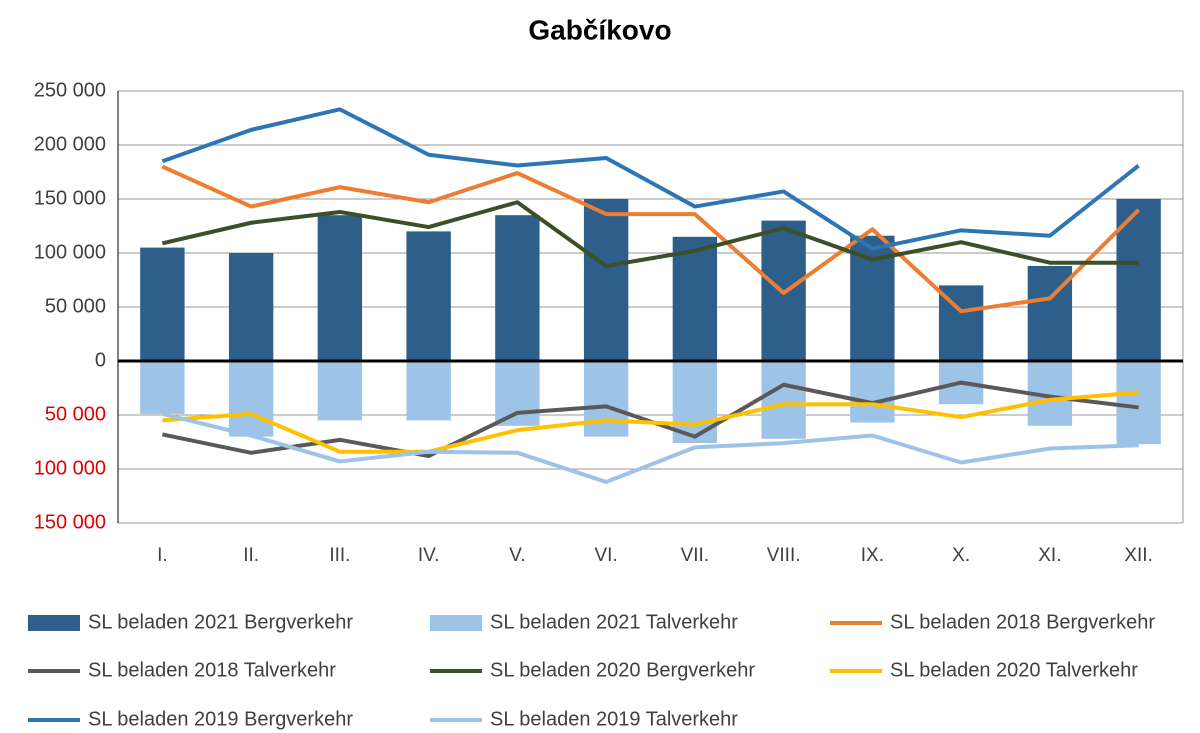 This screenshot has width=1200, height=733. Describe the element at coordinates (622, 670) in the screenshot. I see `legend-label: SL beladen 2020 Bergverkehr` at that location.